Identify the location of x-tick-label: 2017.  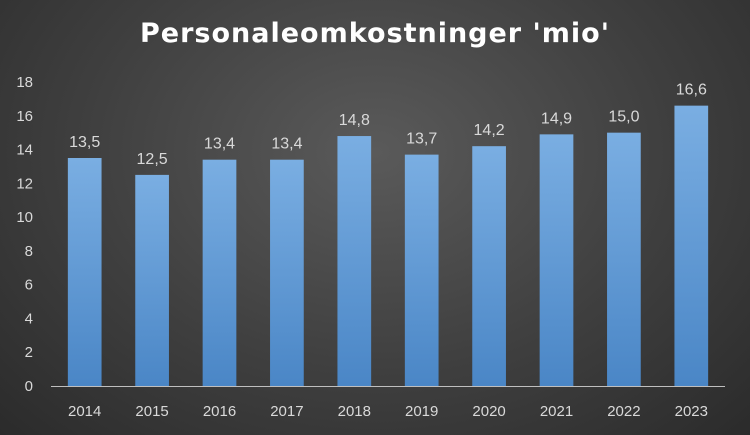
(286, 411).